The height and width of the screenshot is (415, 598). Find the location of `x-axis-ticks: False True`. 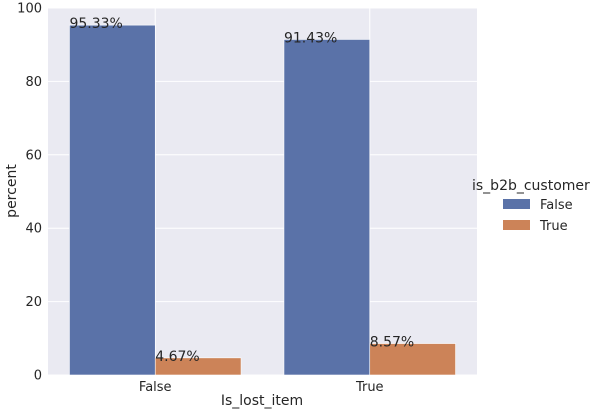

x-axis-ticks: False True is located at coordinates (261, 387).